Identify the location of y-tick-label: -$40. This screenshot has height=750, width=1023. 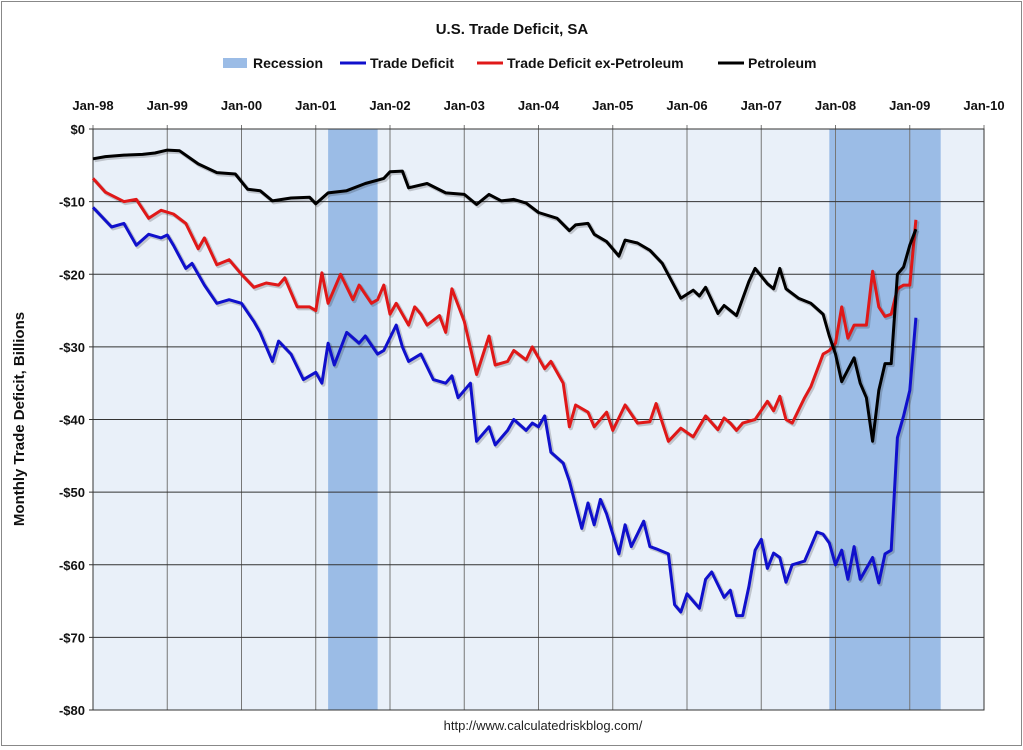
(72, 420).